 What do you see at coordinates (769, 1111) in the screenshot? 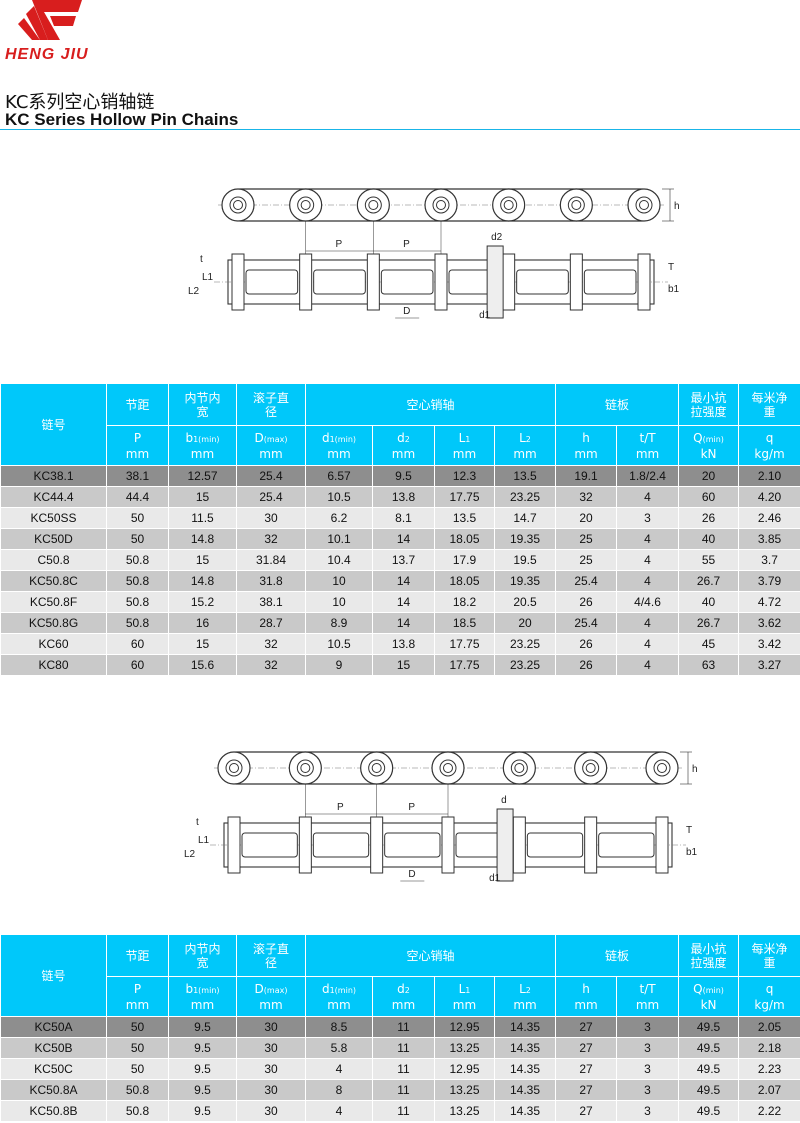
I see `cell: 2.22` at bounding box center [769, 1111].